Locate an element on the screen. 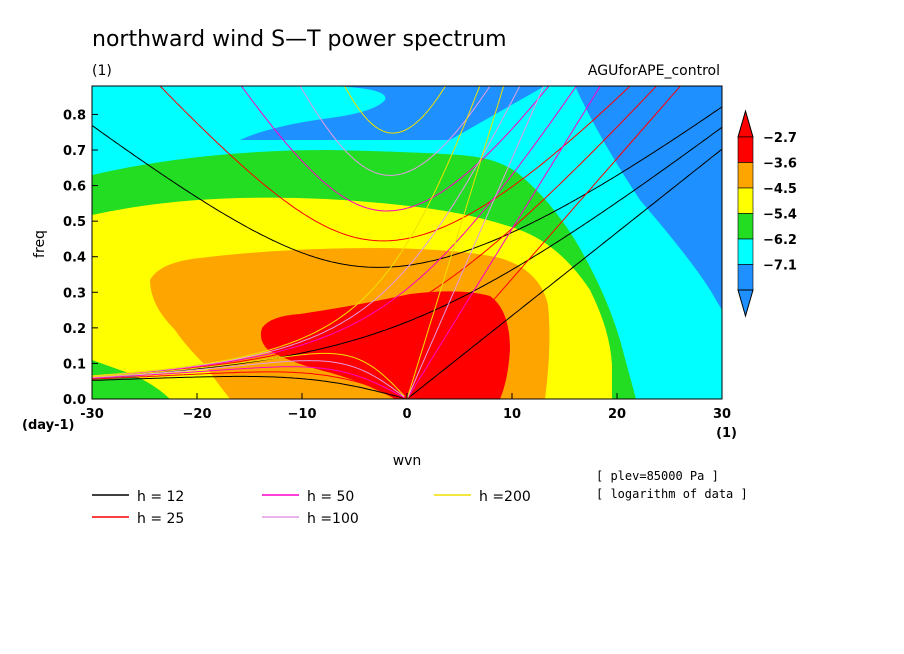 The height and width of the screenshot is (654, 904). legend-label: h = 12 is located at coordinates (160, 497).